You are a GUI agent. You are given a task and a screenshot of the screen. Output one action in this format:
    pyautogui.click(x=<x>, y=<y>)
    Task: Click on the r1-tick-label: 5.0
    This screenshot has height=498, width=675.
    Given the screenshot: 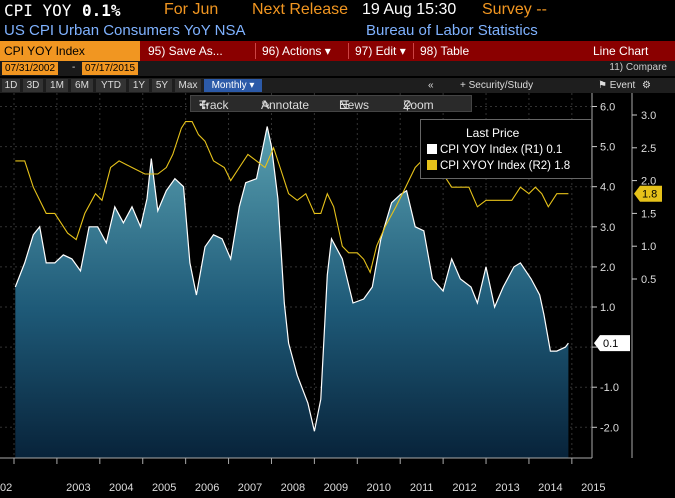 What is the action you would take?
    pyautogui.click(x=607, y=148)
    